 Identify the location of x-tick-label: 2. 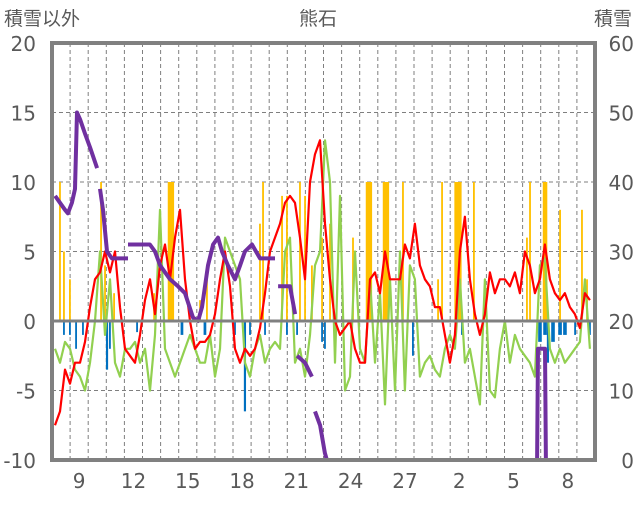
(459, 481).